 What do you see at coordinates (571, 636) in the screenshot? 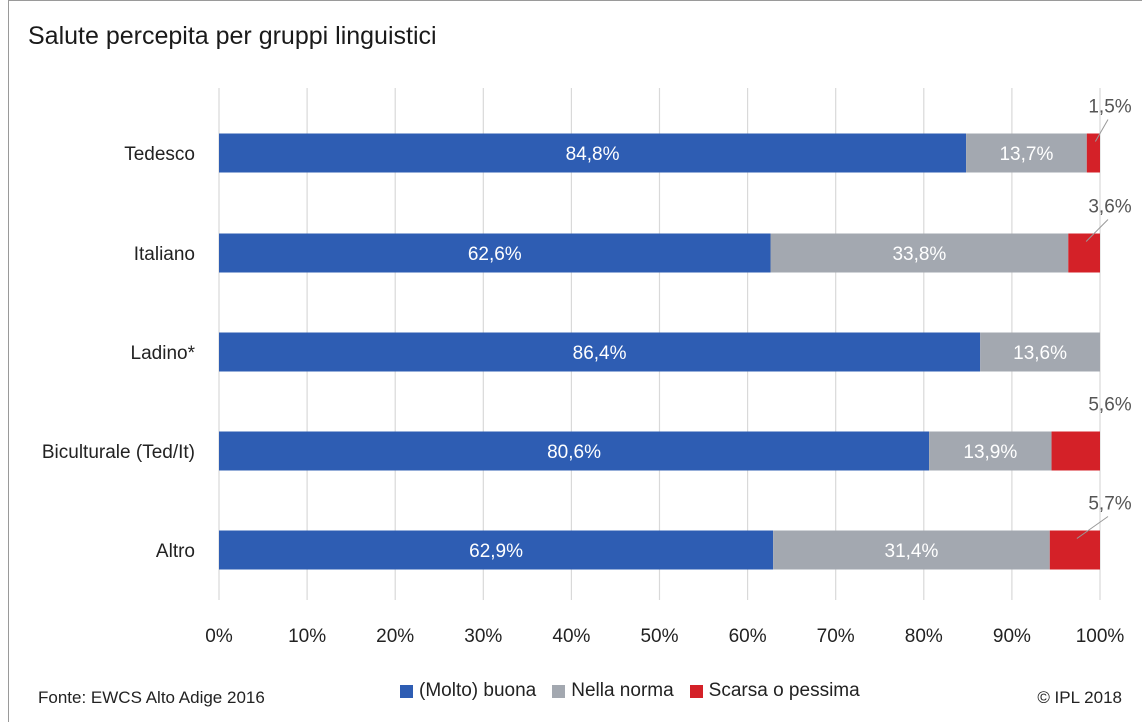
I see `x-tick-label: 40%` at bounding box center [571, 636].